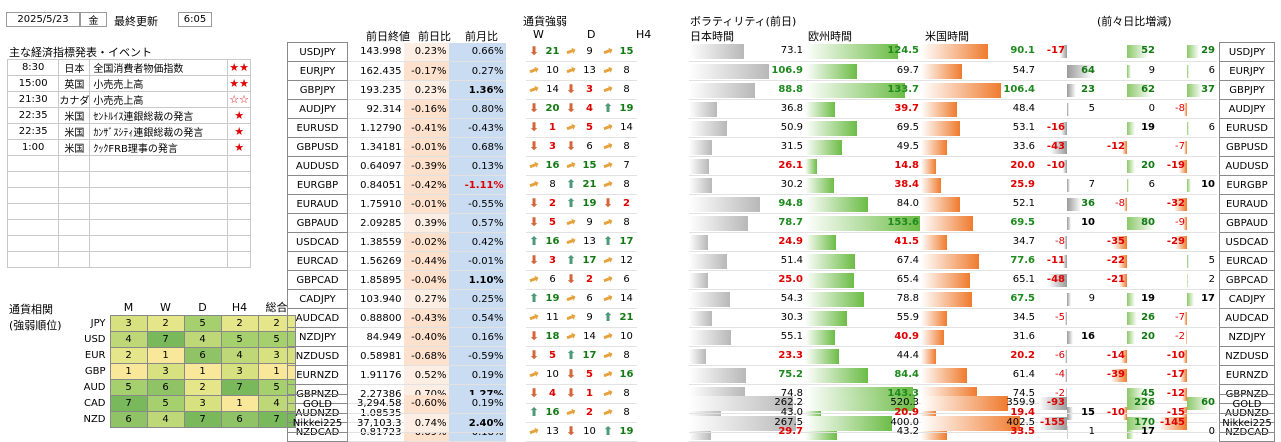  I want to click on pair-right-row: CADJPY, so click(1247, 299).